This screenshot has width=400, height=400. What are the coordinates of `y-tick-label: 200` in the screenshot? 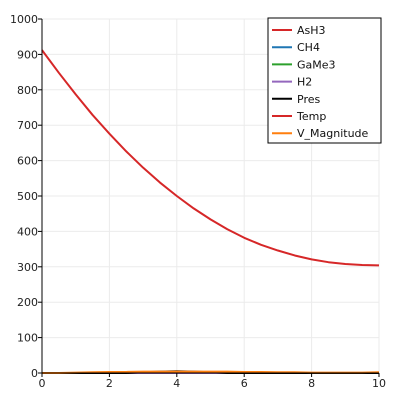 It's located at (27, 302).